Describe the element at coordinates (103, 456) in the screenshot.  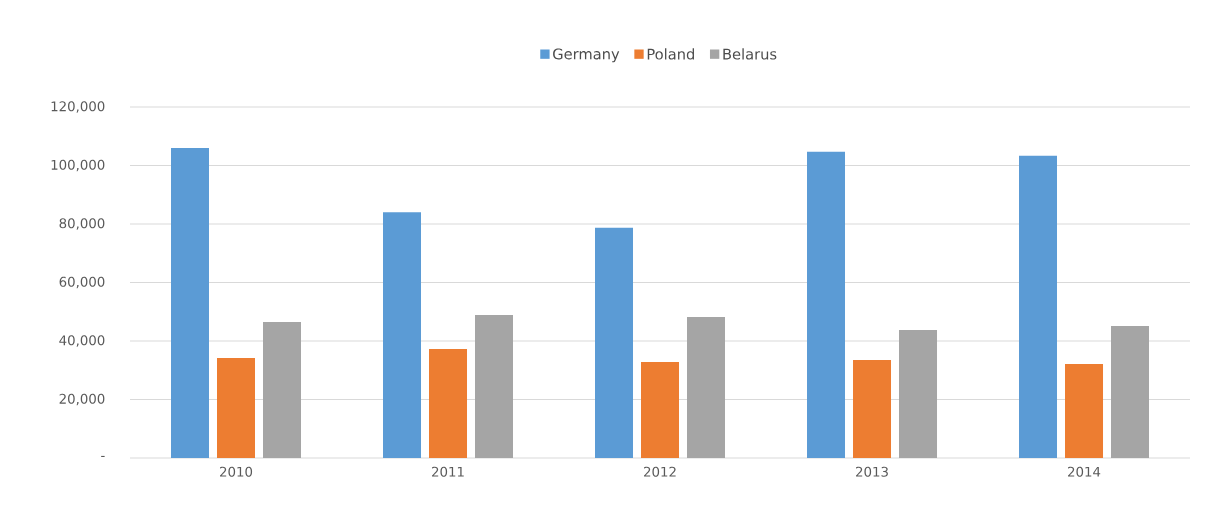
I see `y-tick-label: -` at that location.